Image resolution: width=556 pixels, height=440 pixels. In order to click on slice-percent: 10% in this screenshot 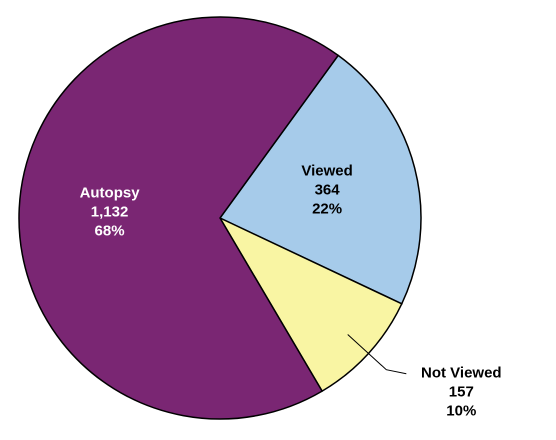, I will do `click(461, 411)`.